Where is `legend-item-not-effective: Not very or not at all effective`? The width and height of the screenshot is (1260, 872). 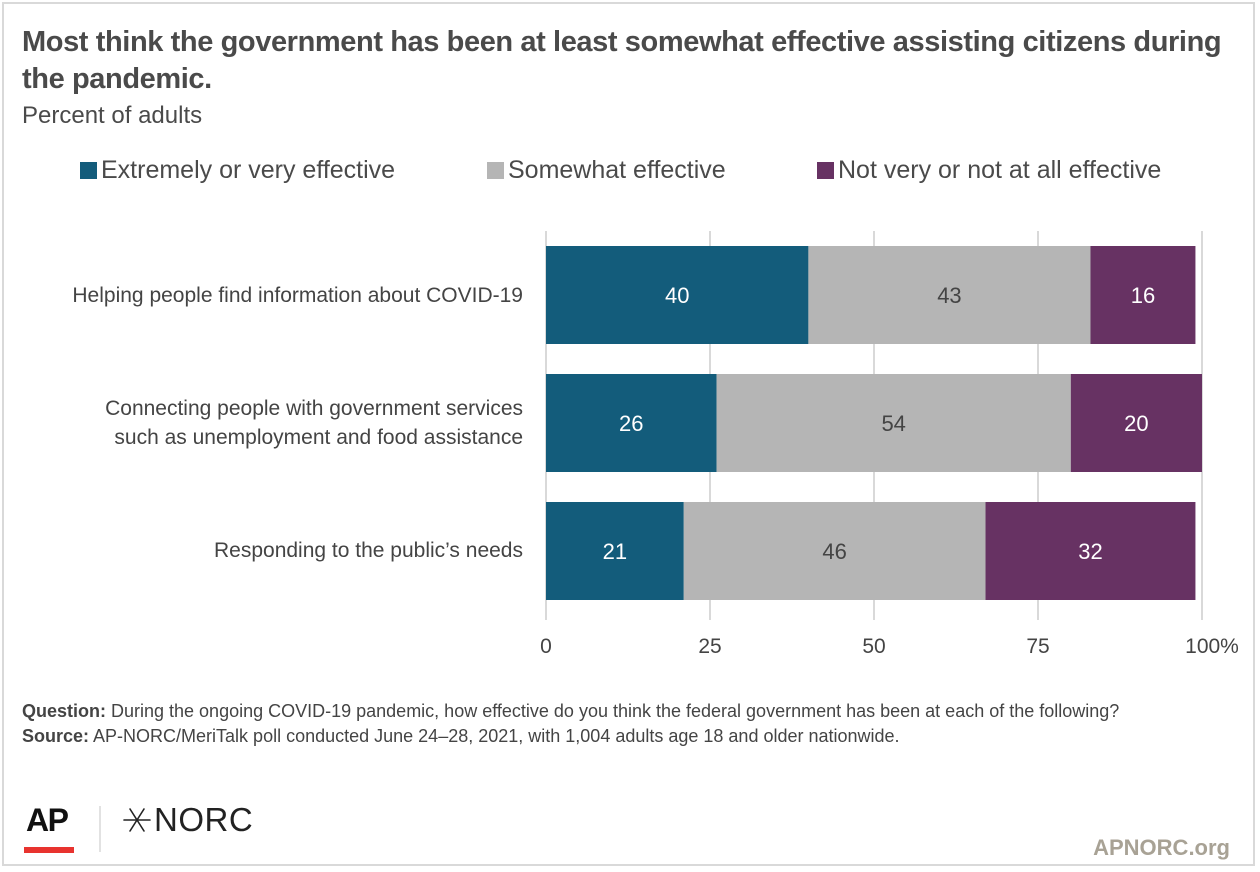
legend-item-not-effective: Not very or not at all effective is located at coordinates (989, 170).